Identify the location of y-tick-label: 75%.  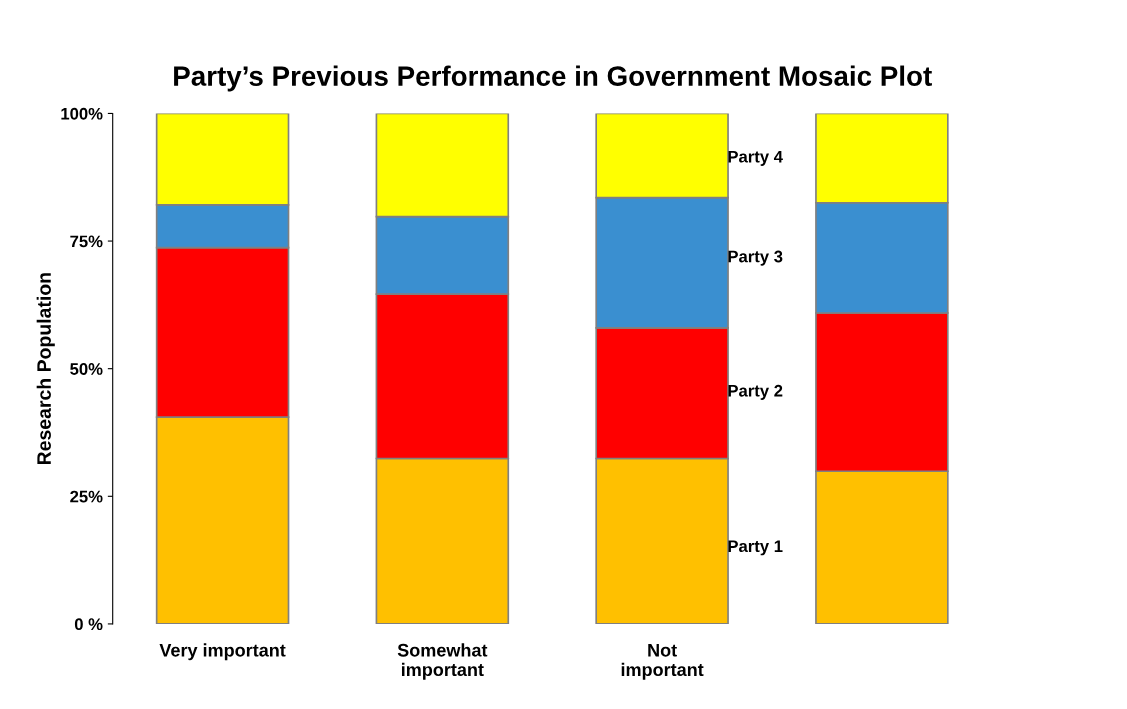
(86, 241).